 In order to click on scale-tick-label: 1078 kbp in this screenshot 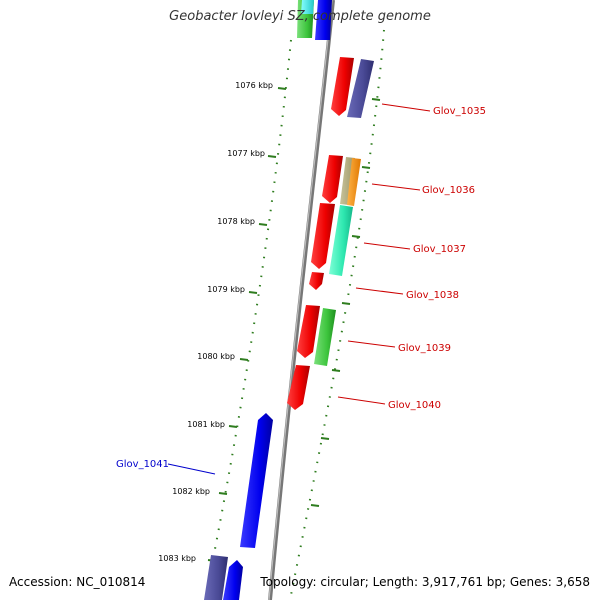, I will do `click(236, 221)`.